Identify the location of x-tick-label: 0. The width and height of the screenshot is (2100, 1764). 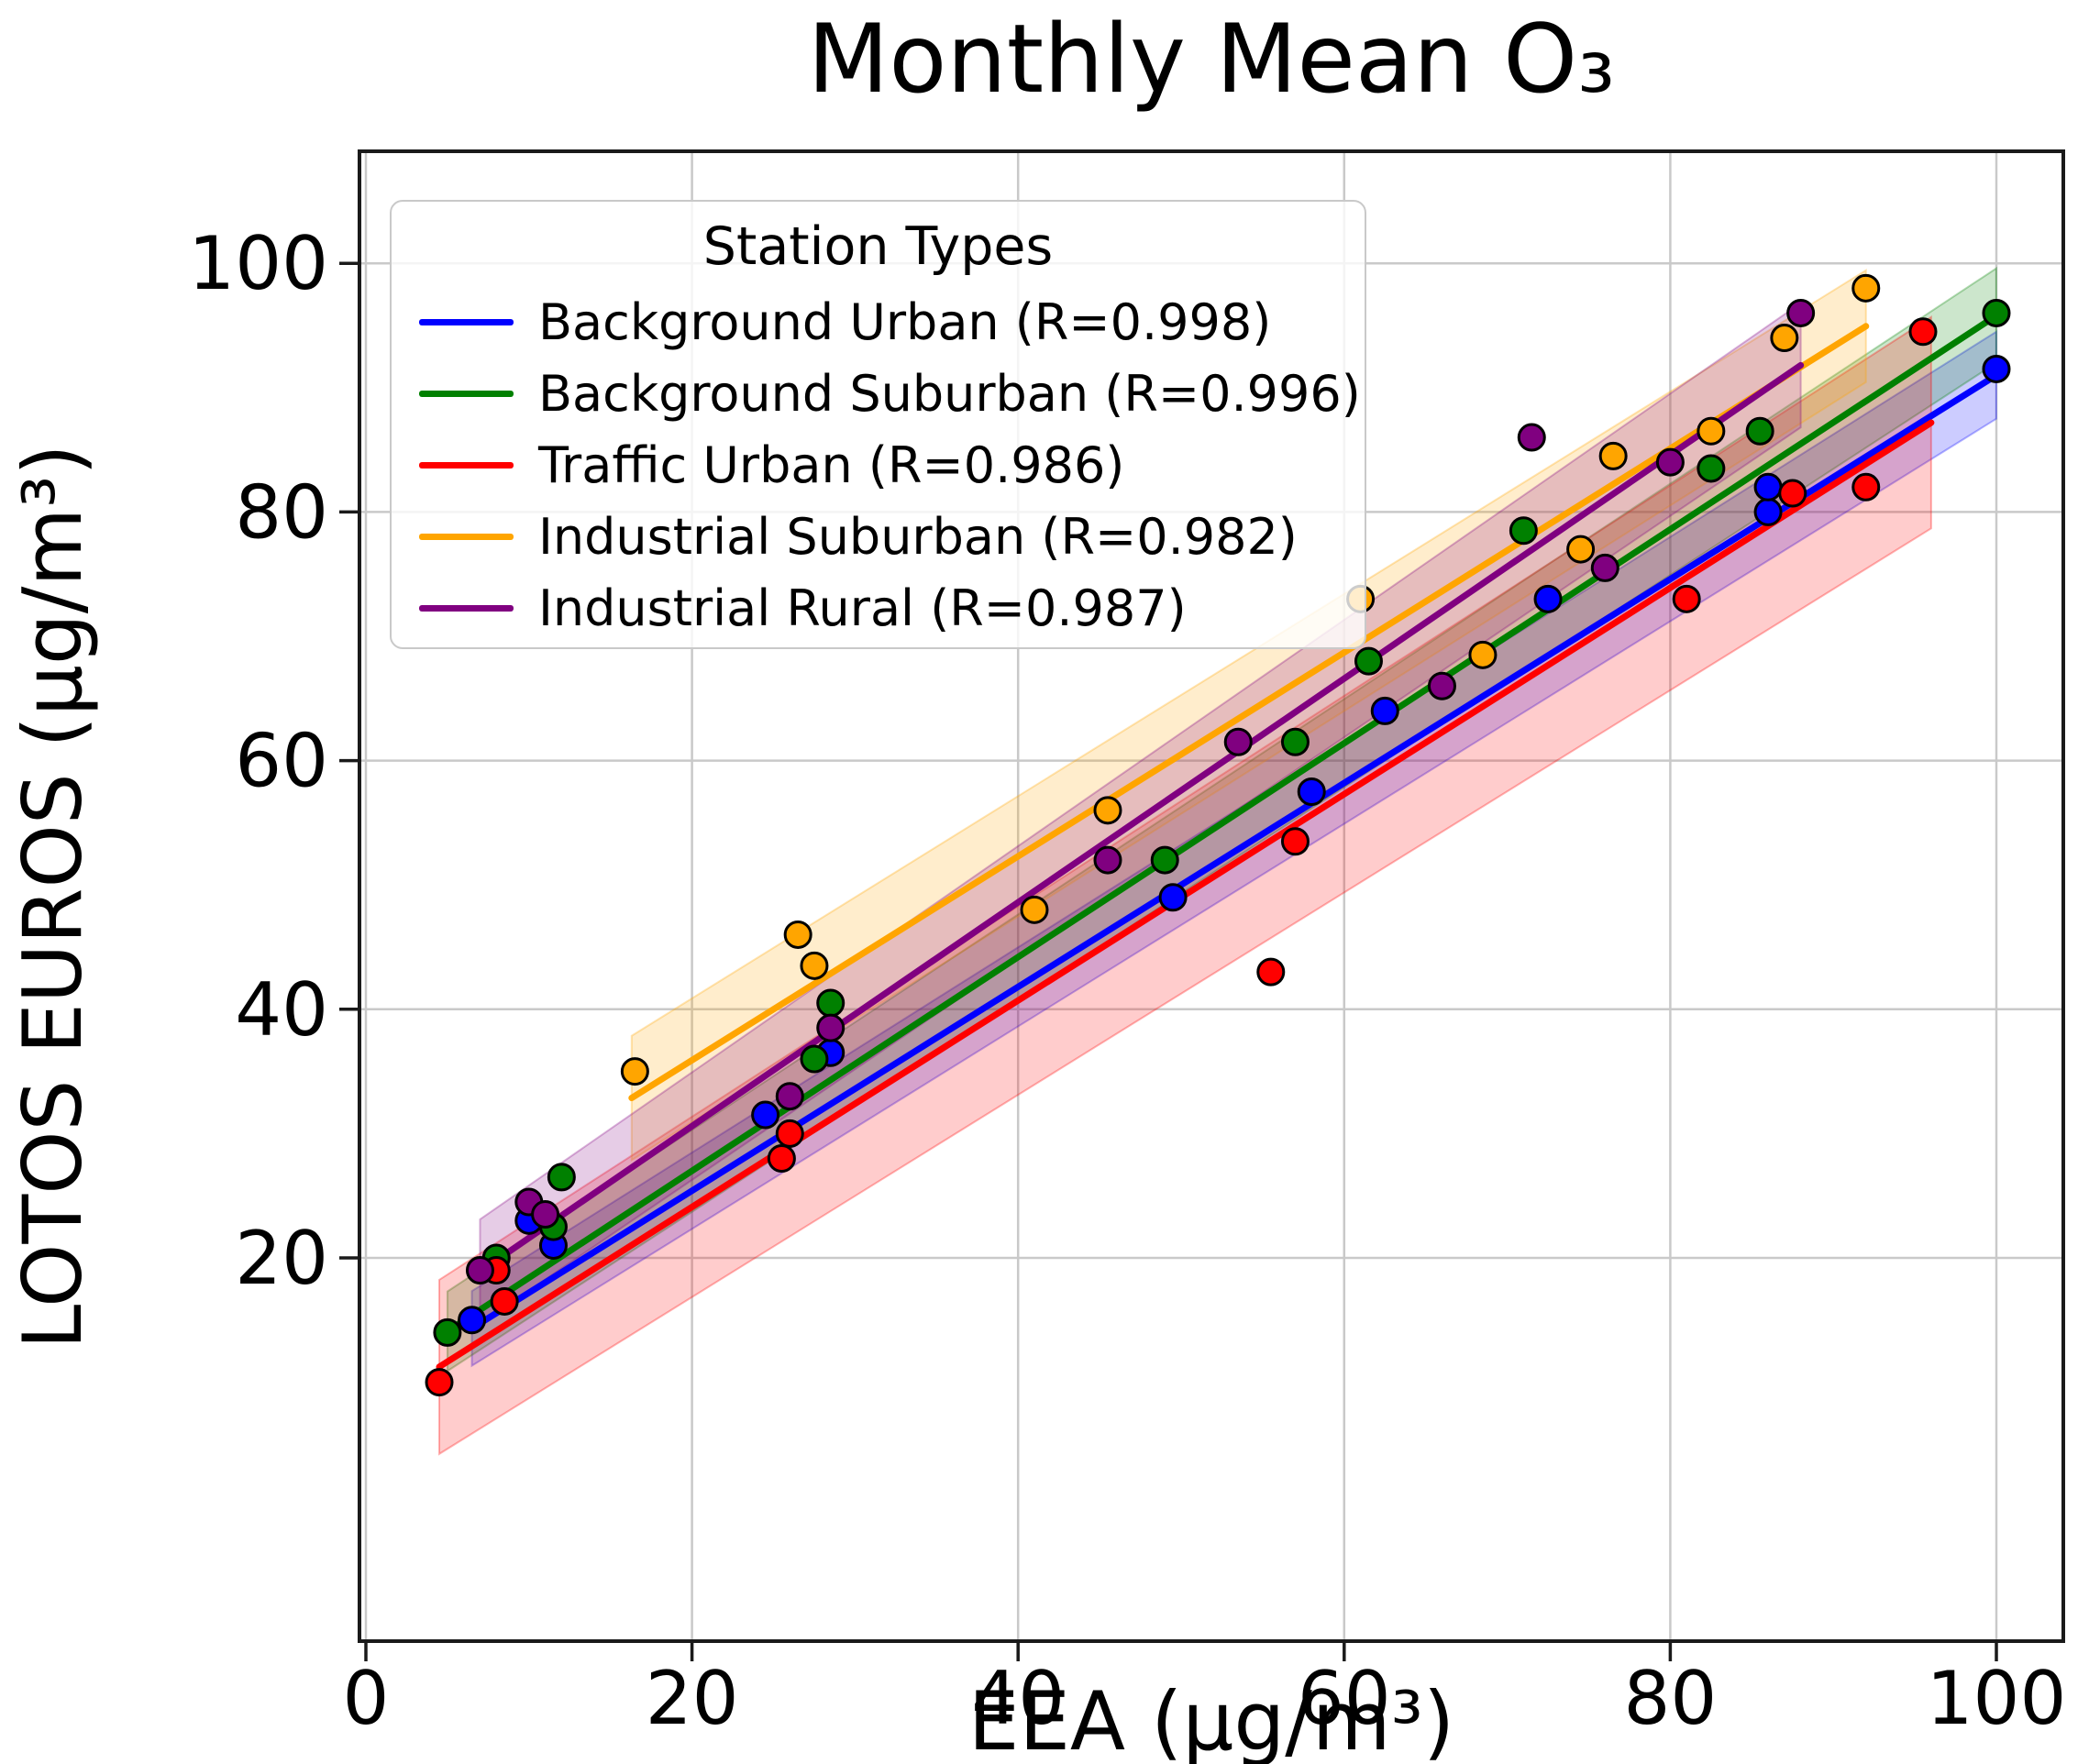
(366, 1698).